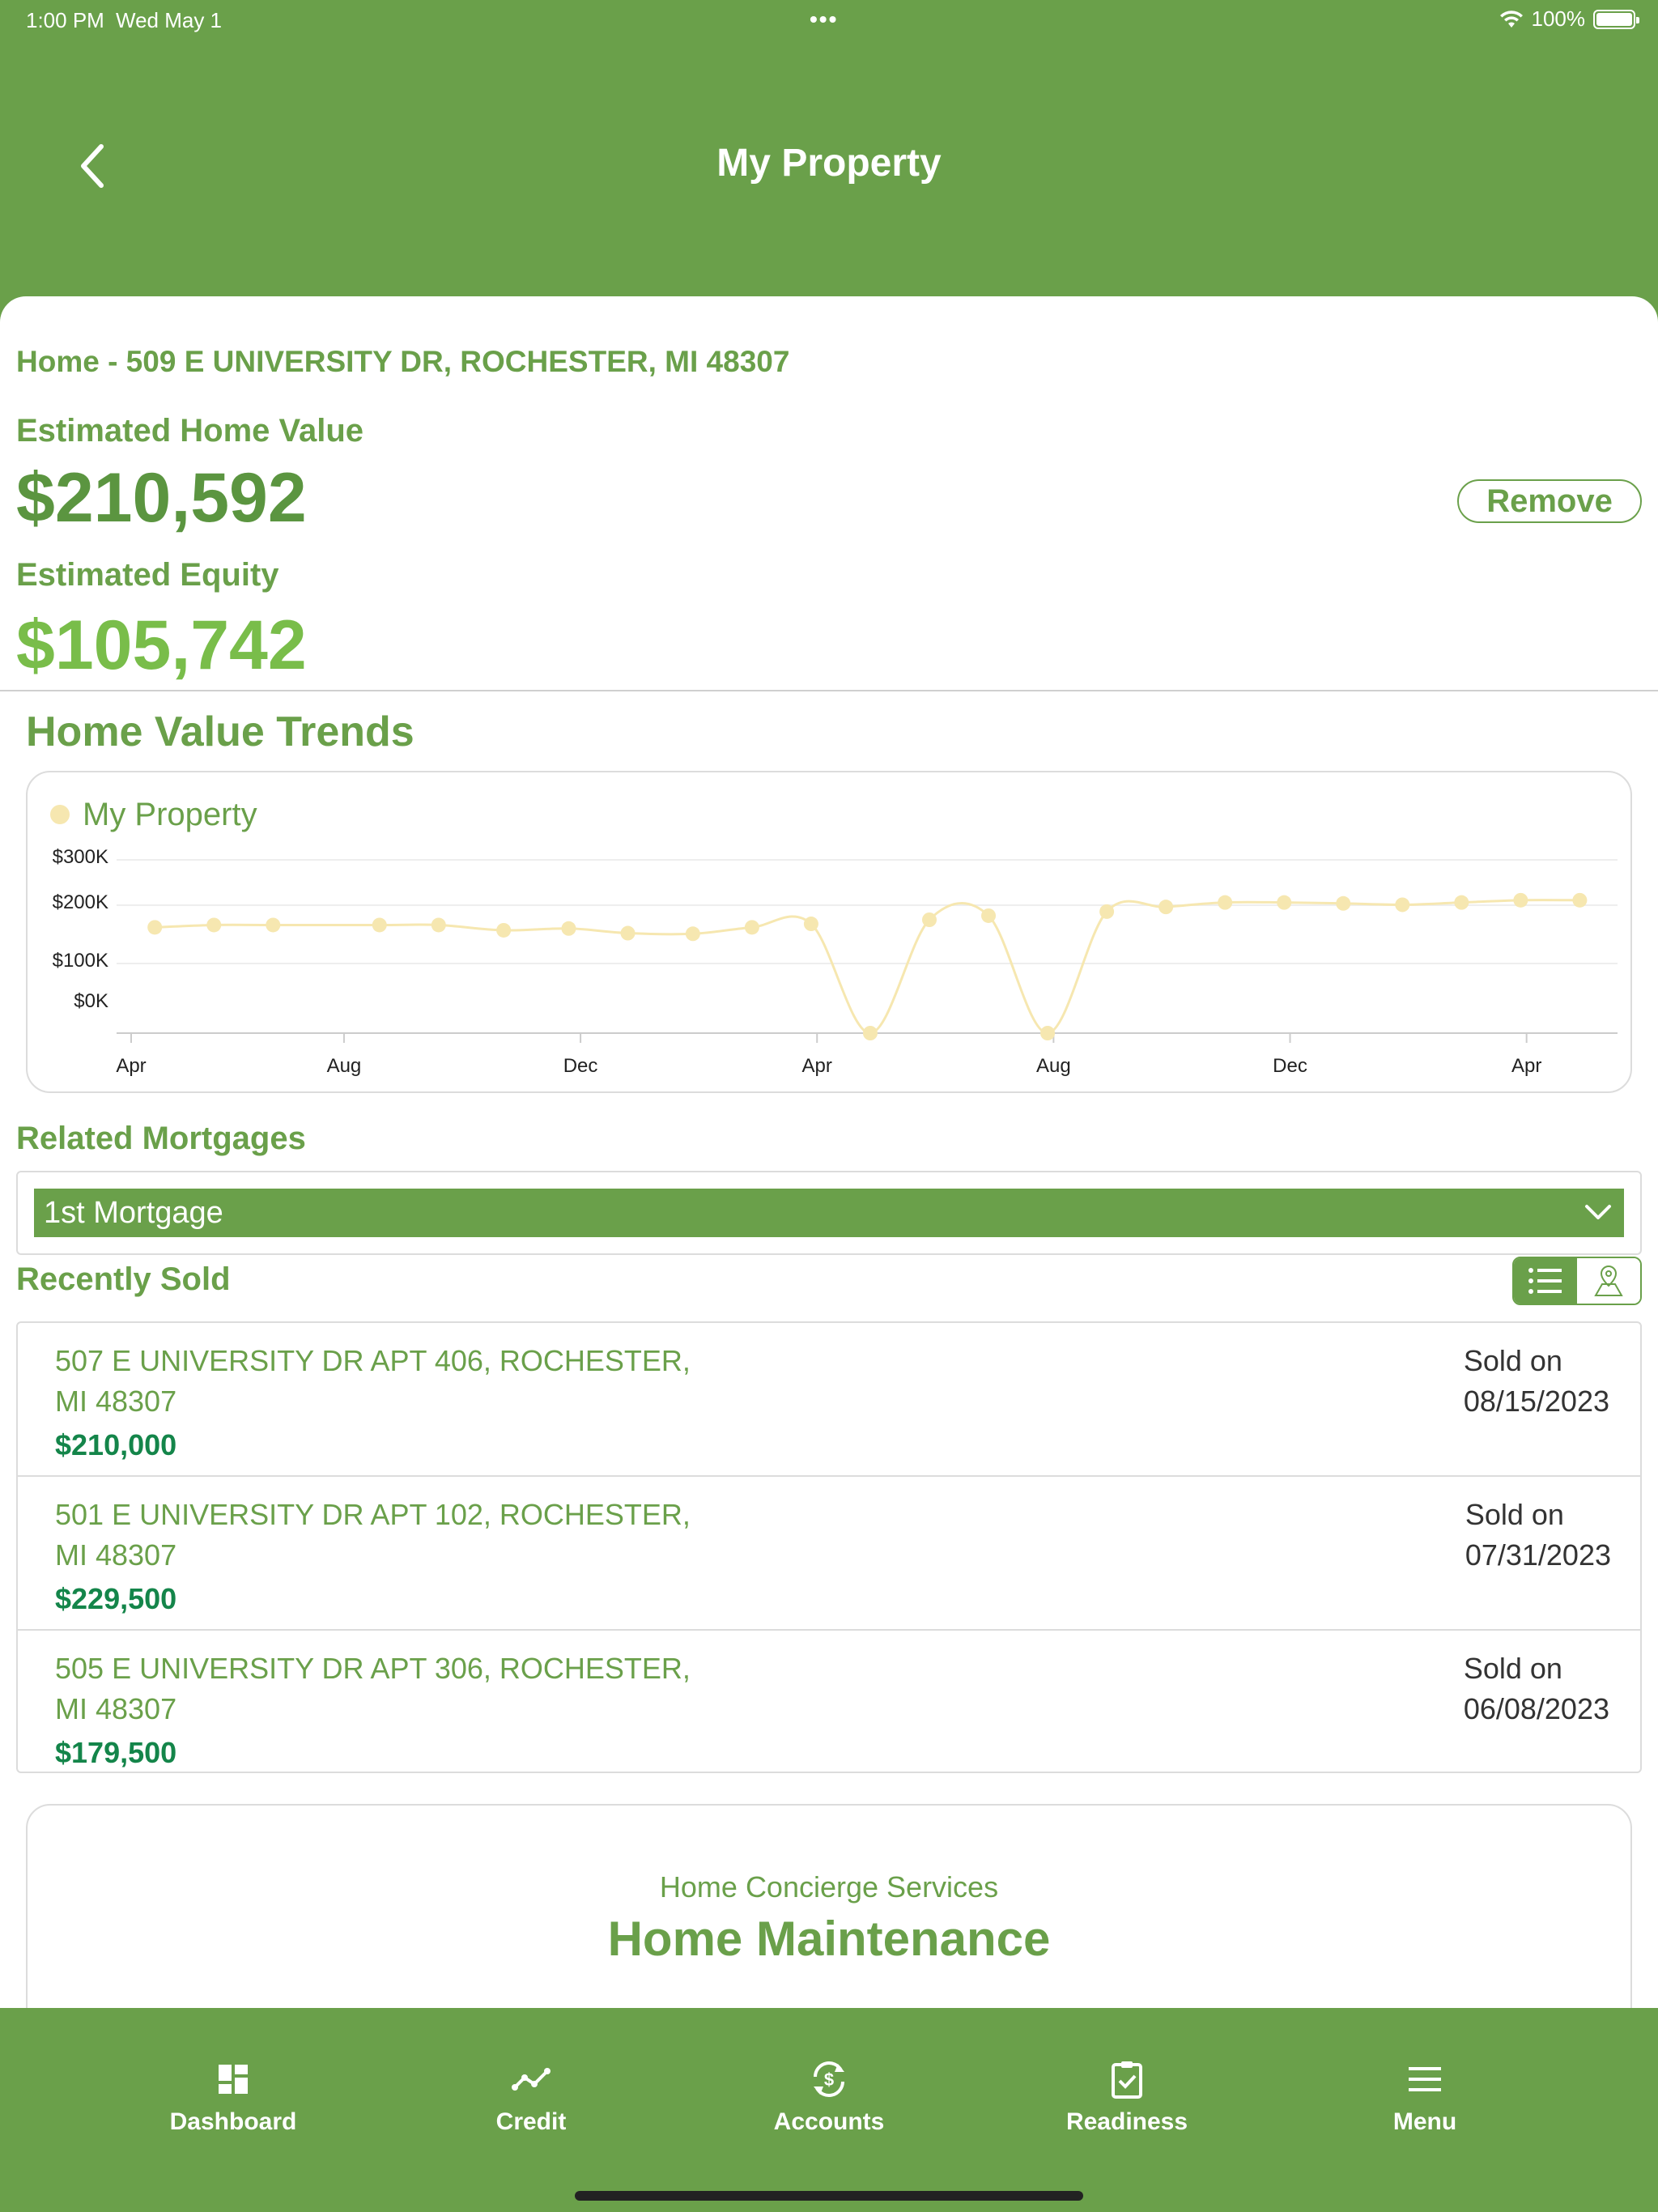 Image resolution: width=1658 pixels, height=2212 pixels. I want to click on equity-label: Estimated Equity, so click(147, 575).